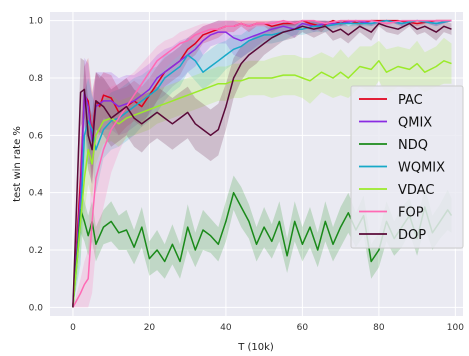 The image size is (469, 356). I want to click on legend: PAC QMIX NDQ WQMIX VDAC FOP DOP, so click(407, 167).